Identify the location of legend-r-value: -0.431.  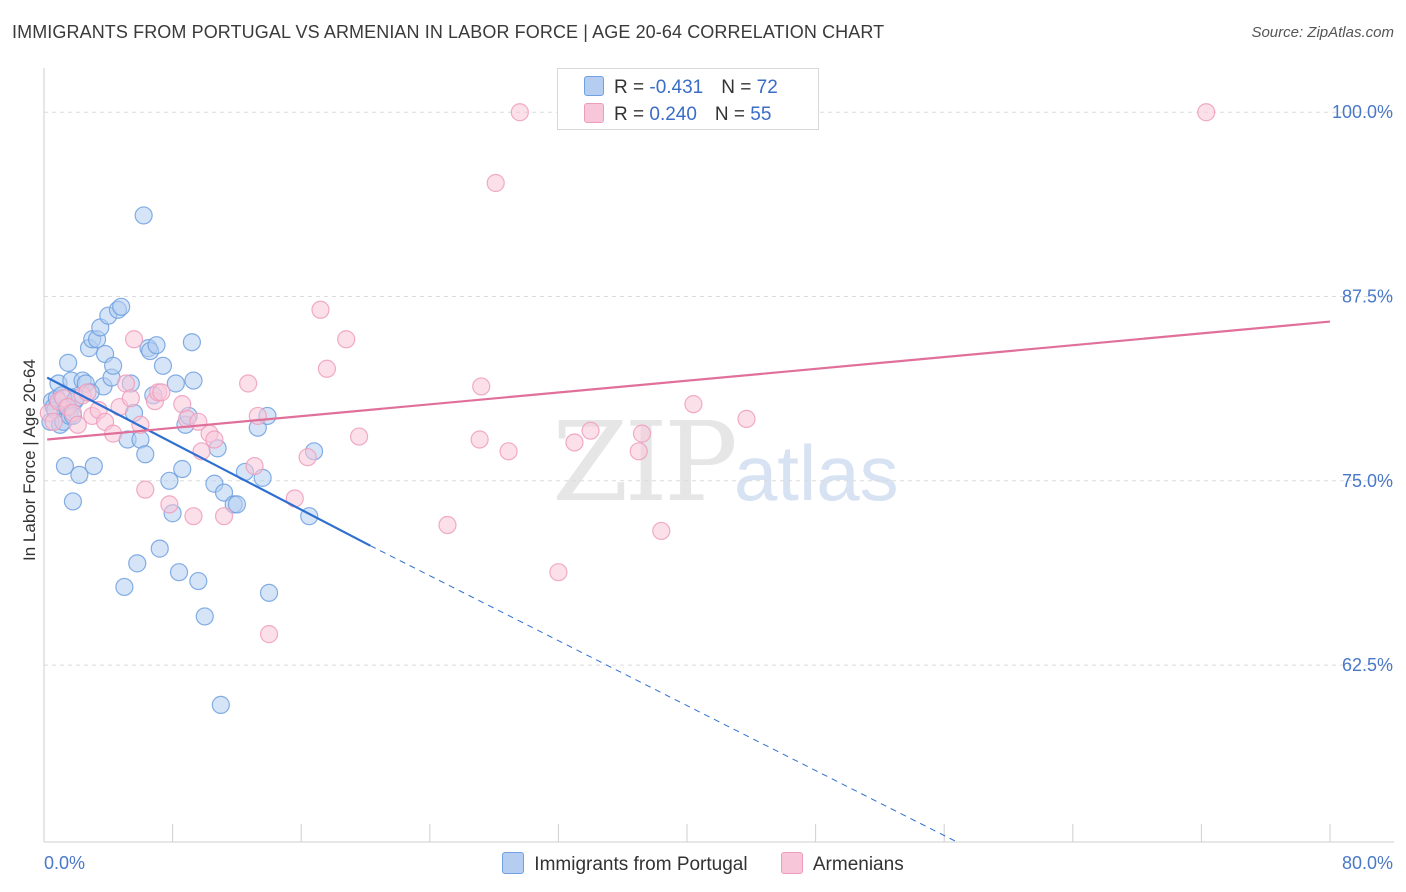
(676, 87).